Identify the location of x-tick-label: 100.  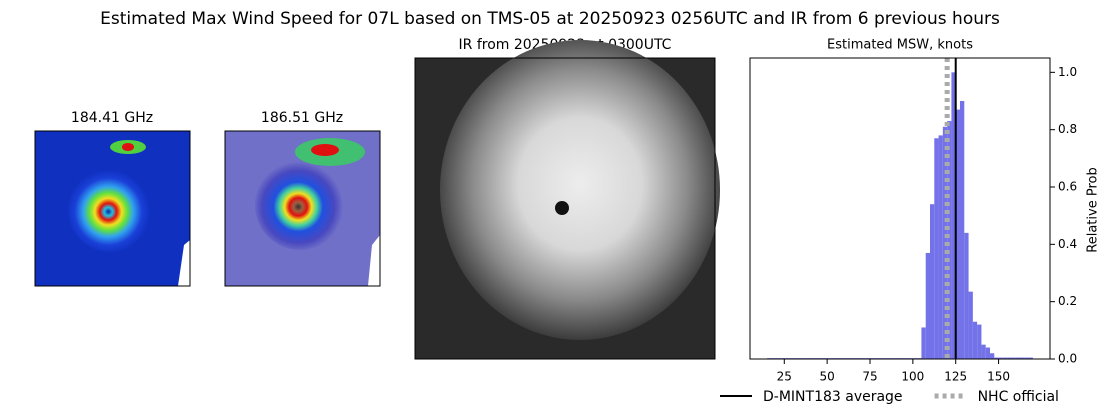
(912, 377).